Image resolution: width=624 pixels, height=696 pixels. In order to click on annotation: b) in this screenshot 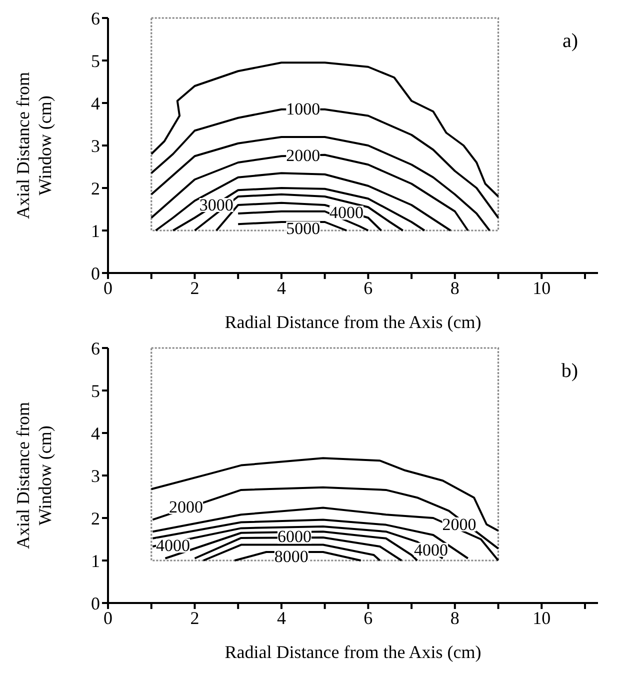, I will do `click(569, 371)`.